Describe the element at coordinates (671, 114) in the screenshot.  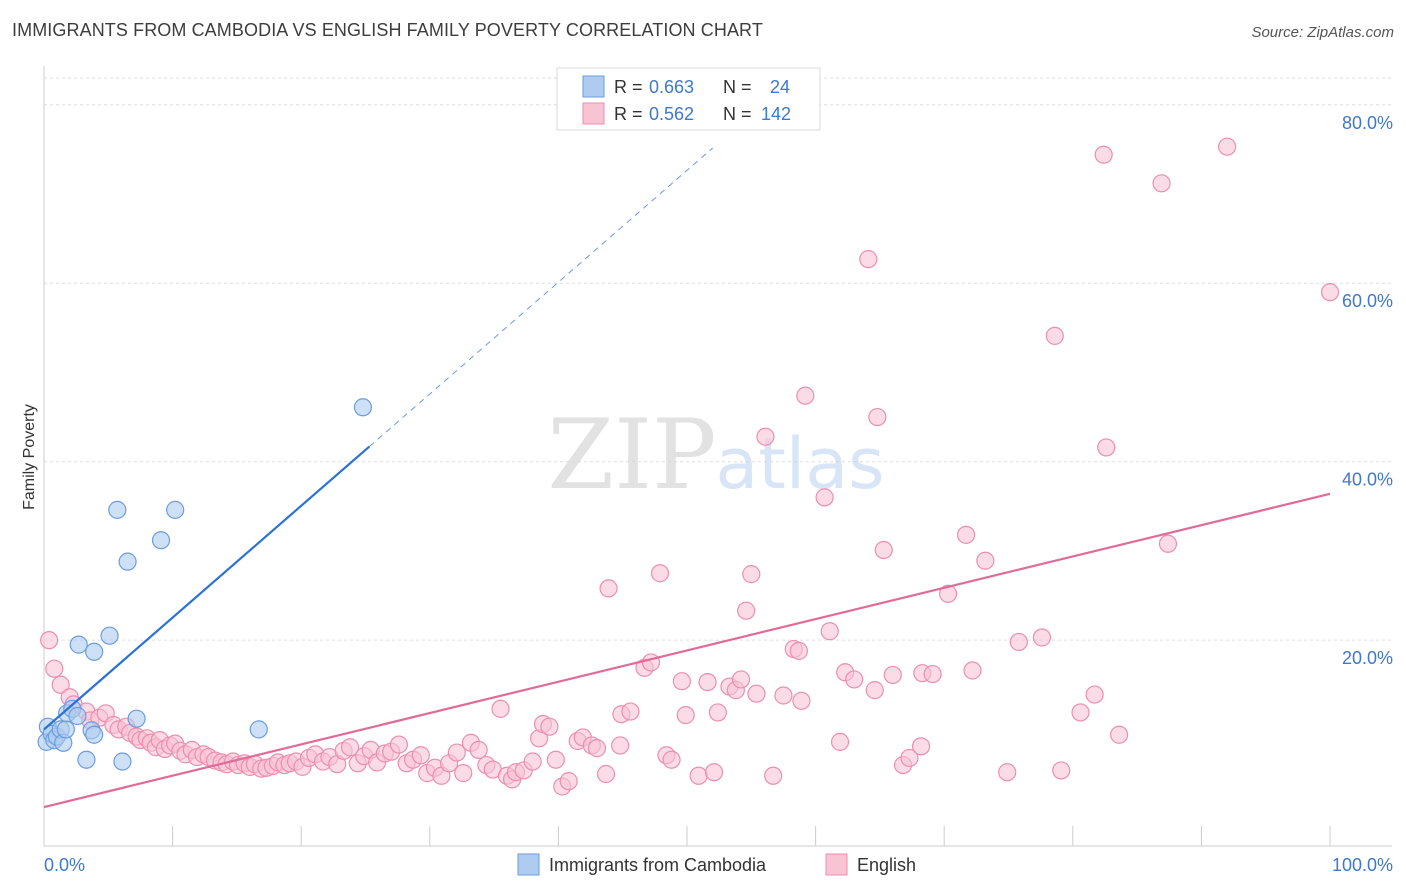
I see `stats-r-value-english: 0.562` at that location.